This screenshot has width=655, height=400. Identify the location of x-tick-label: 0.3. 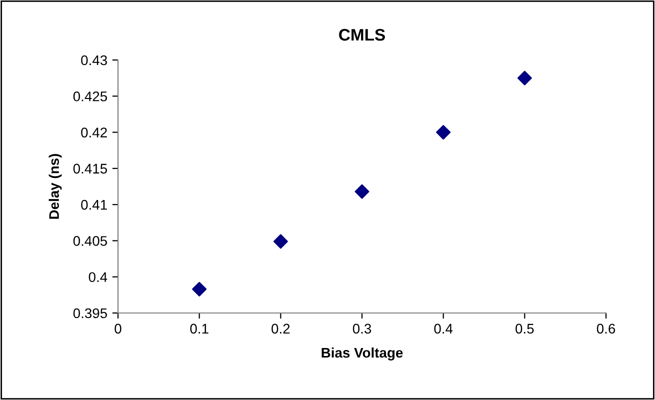
(362, 329).